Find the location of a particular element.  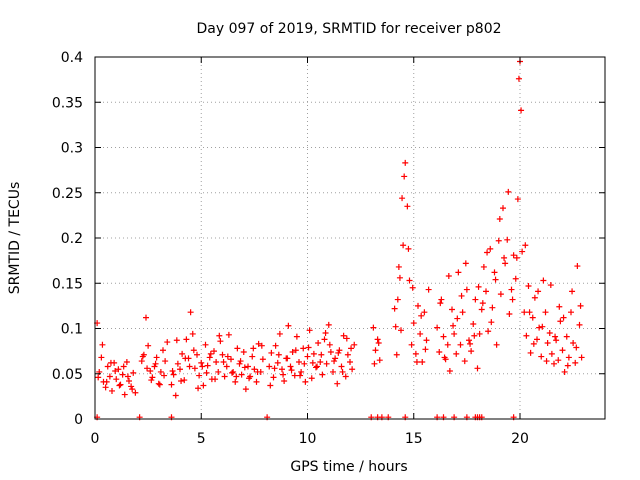

x-tick-label: 15 is located at coordinates (414, 439).